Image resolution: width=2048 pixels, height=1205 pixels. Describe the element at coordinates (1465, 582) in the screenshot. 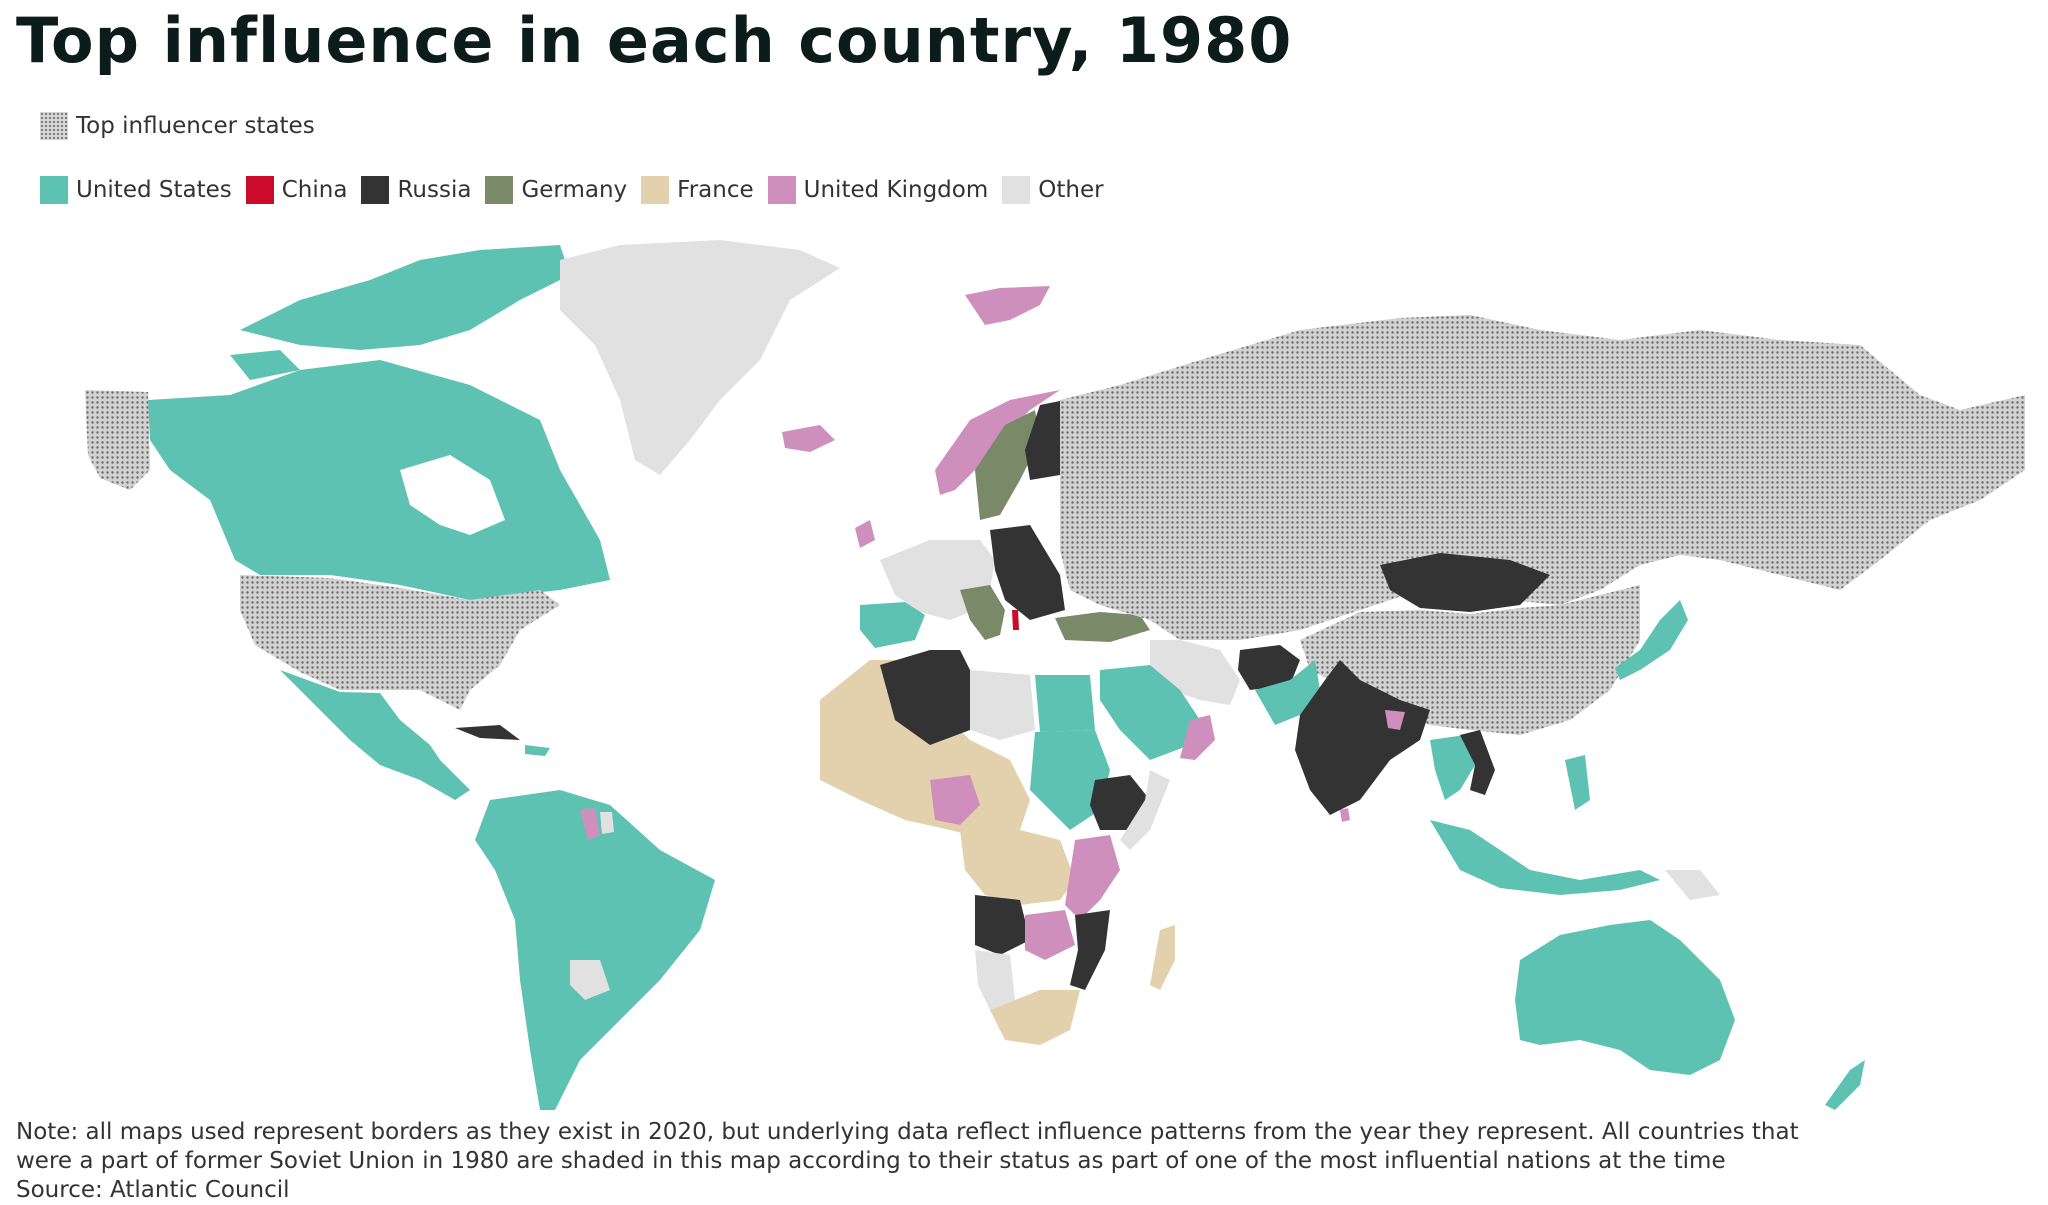

I see `region-mongolia` at that location.